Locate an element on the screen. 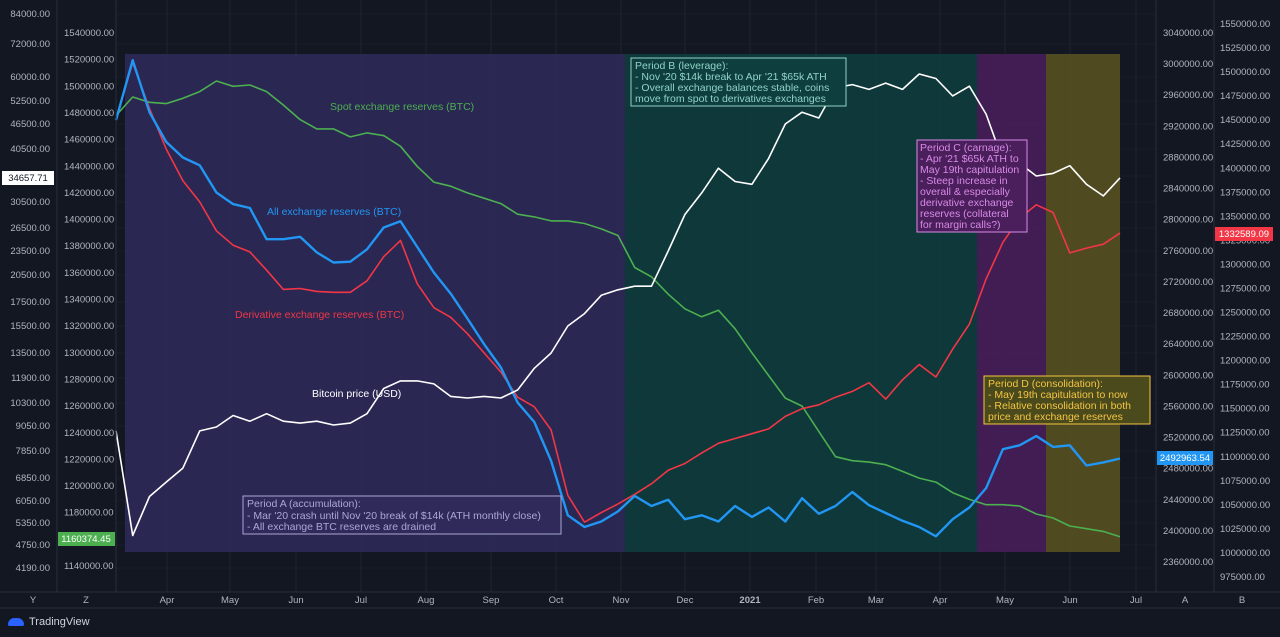  axis-tick-label: 1075000.00 is located at coordinates (1245, 481).